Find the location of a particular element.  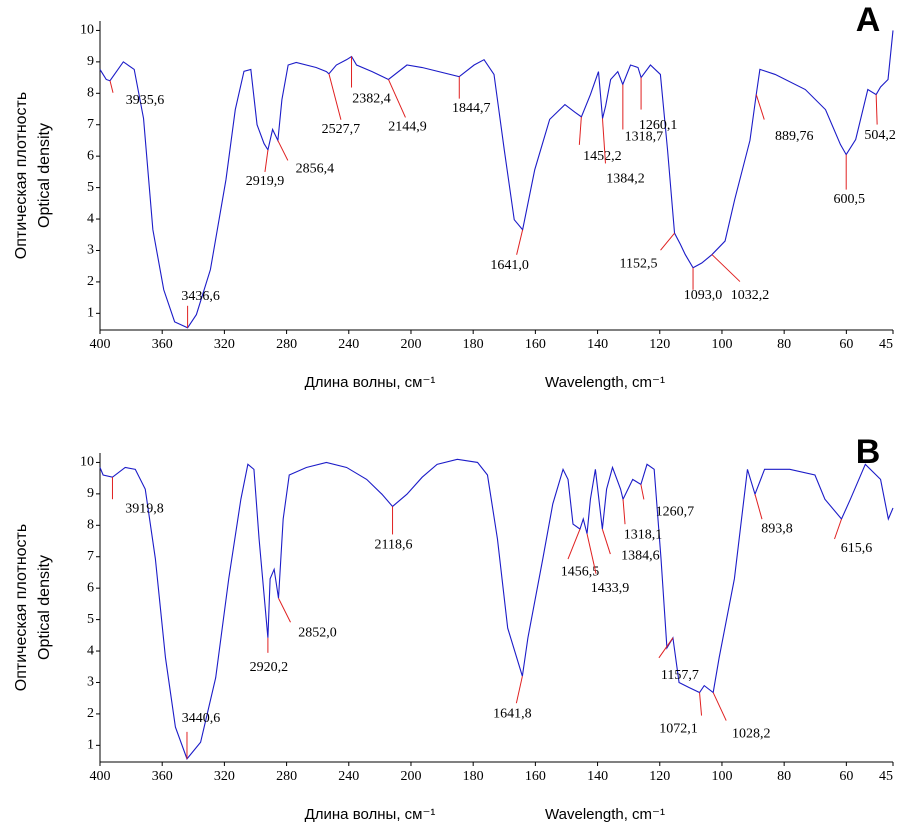

panel-label: B is located at coordinates (868, 452).